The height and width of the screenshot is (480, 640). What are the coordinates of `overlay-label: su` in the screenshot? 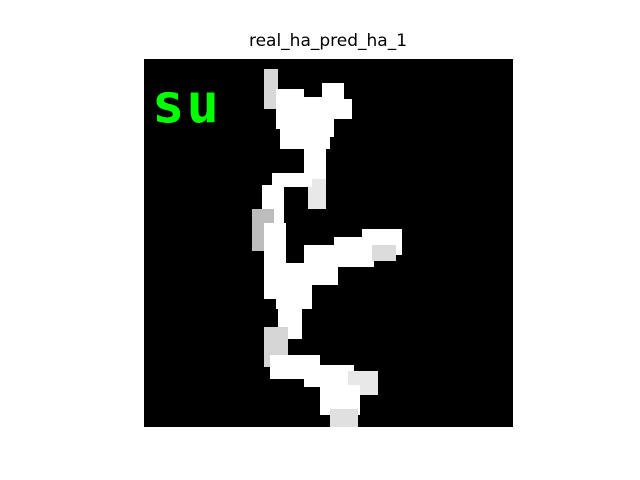 It's located at (187, 103).